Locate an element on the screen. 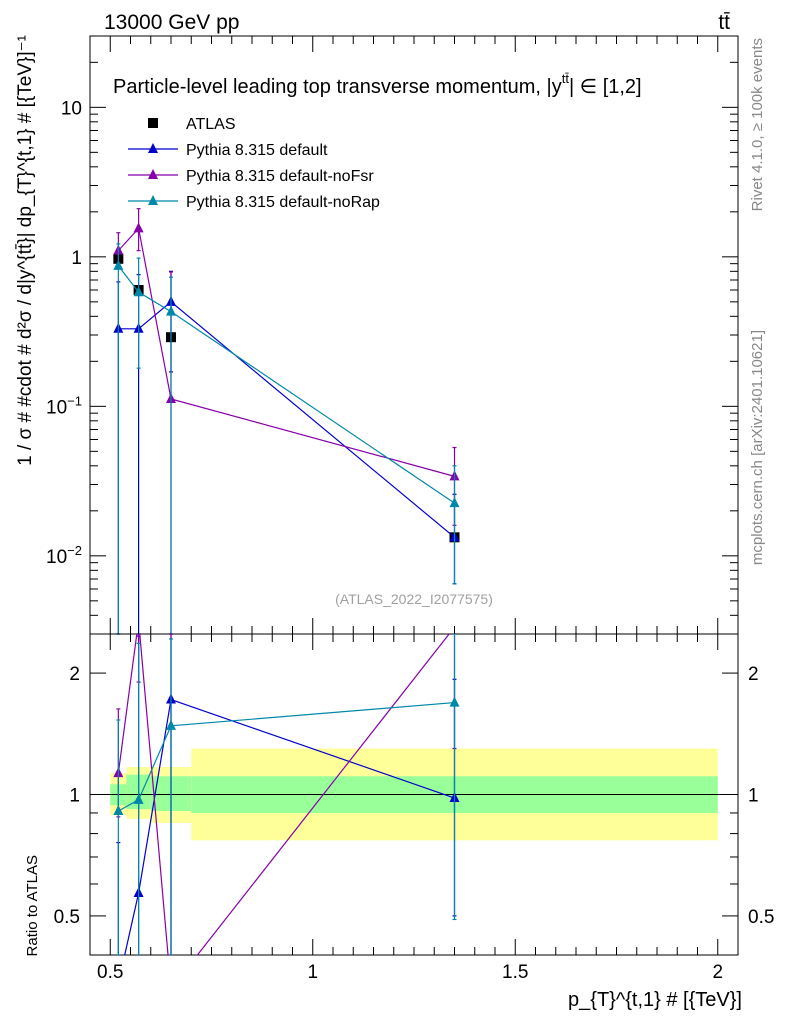 This screenshot has width=786, height=1024. x-tick-label: 1.5 is located at coordinates (515, 972).